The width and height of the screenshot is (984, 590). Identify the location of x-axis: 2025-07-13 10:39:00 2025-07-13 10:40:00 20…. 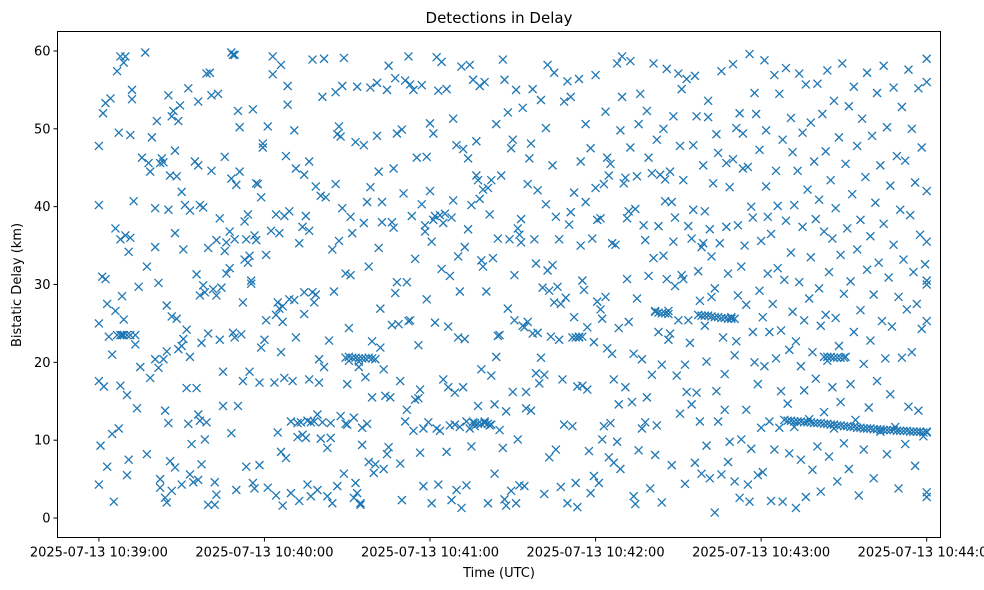
(507, 549).